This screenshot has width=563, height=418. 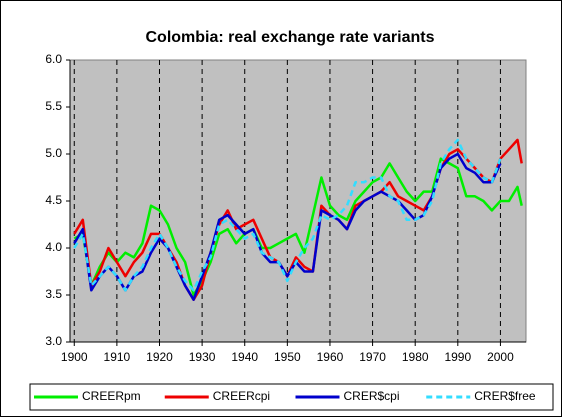 What do you see at coordinates (505, 396) in the screenshot?
I see `legend-label: CRER$free` at bounding box center [505, 396].